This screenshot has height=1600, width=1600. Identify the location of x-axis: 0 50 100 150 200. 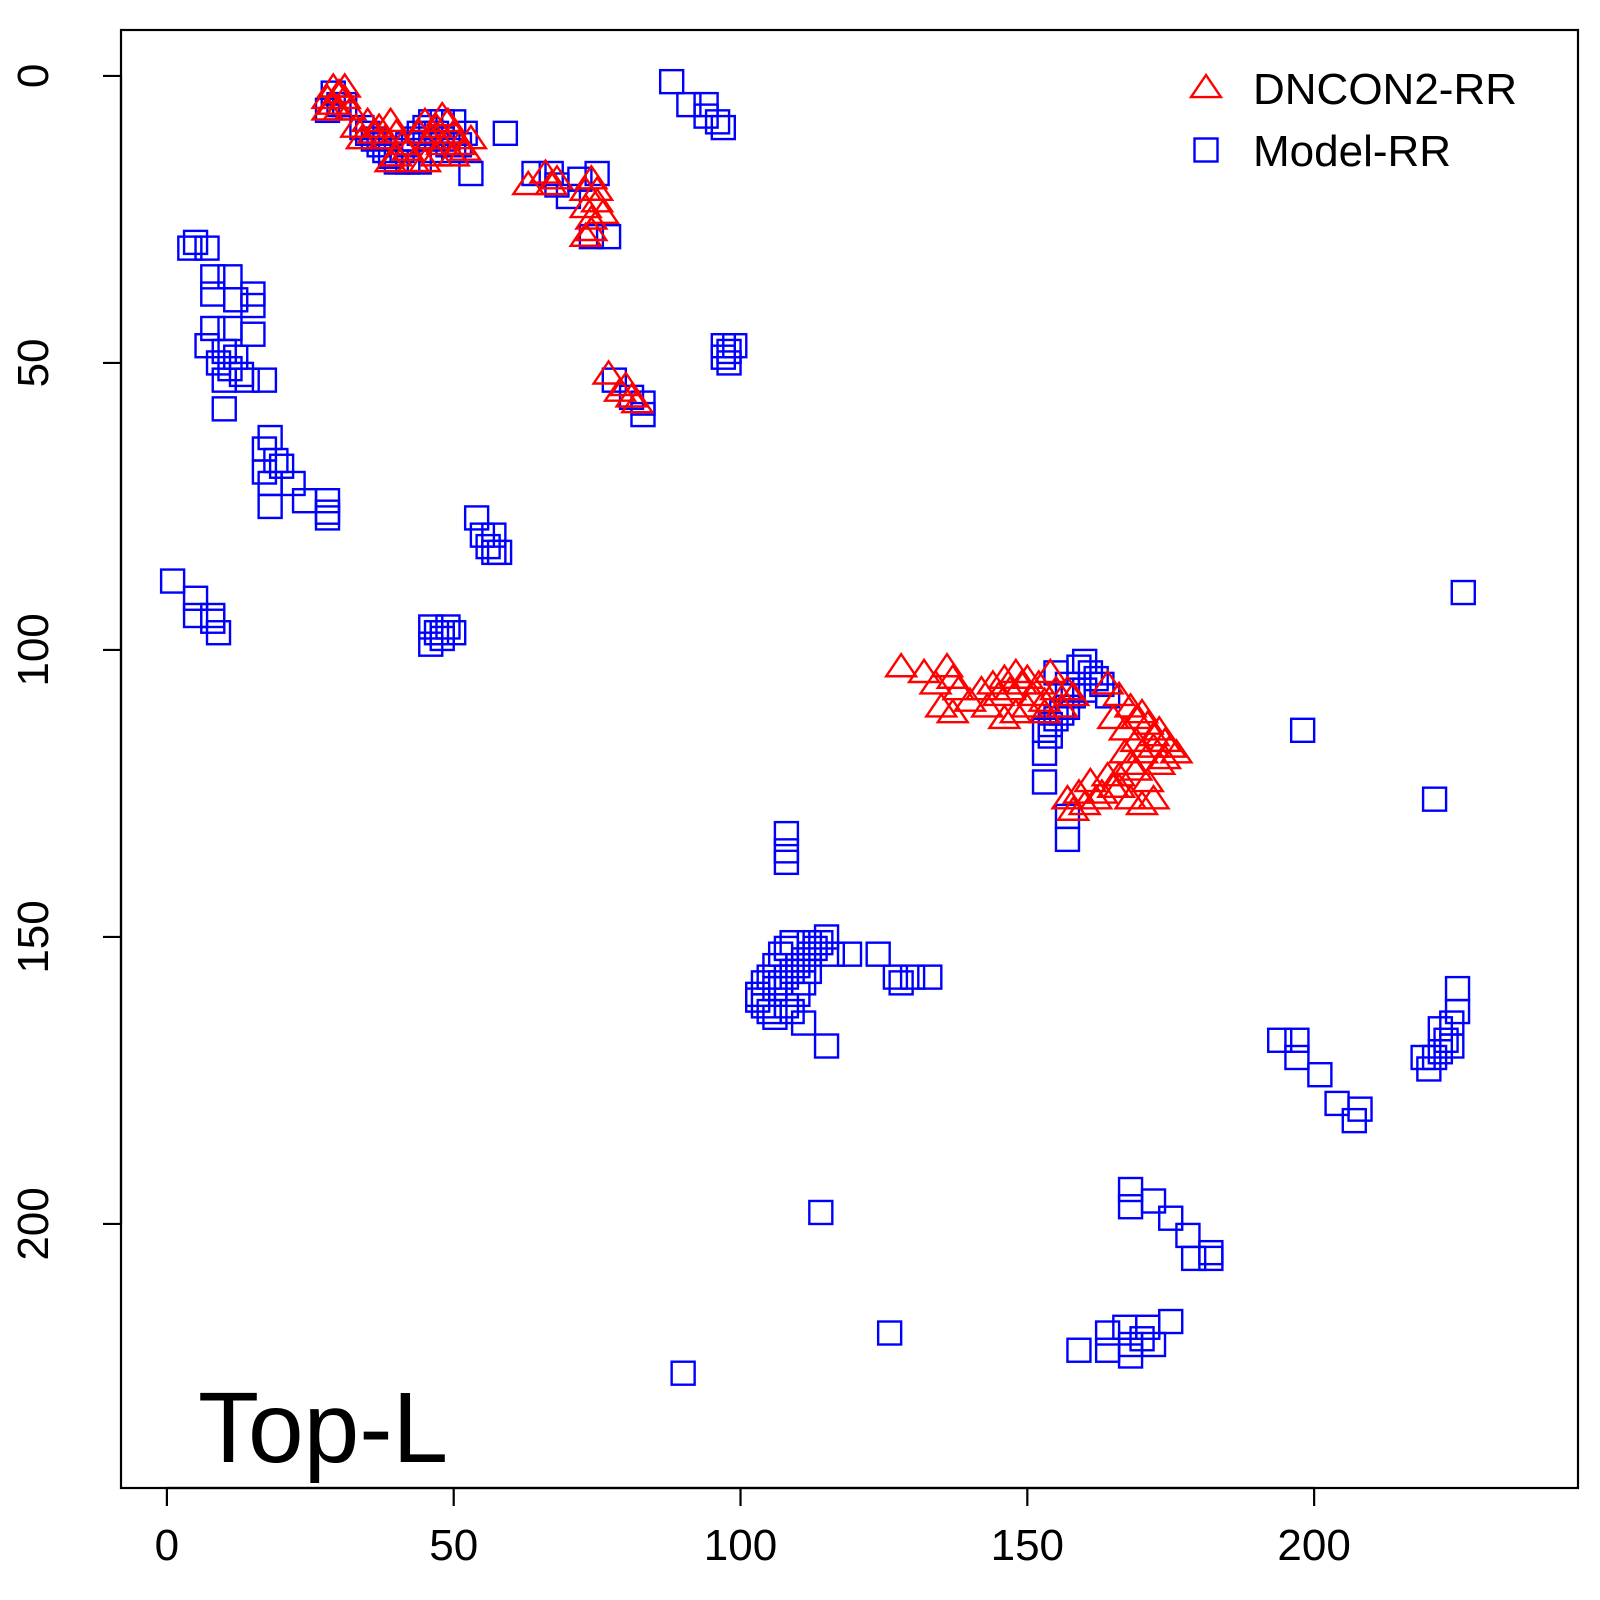
(753, 1528).